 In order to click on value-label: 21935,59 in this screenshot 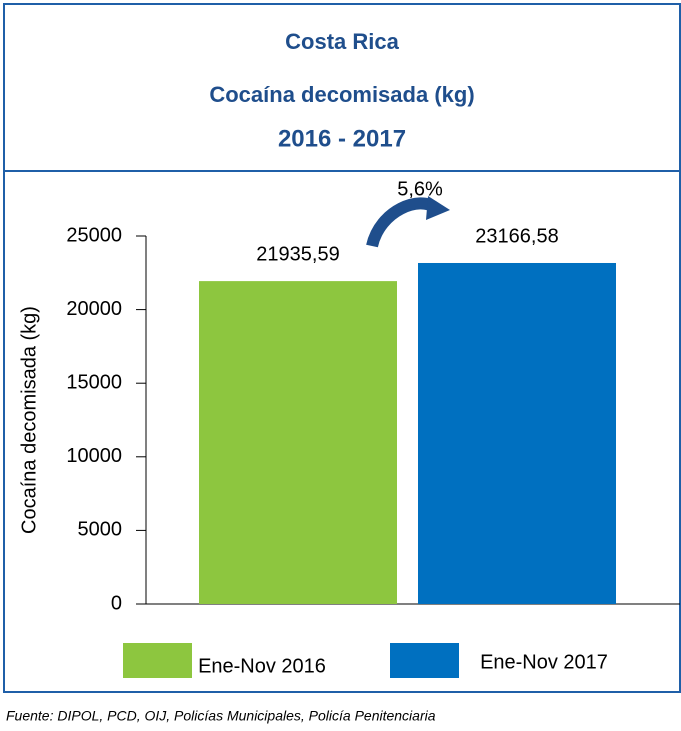, I will do `click(297, 254)`.